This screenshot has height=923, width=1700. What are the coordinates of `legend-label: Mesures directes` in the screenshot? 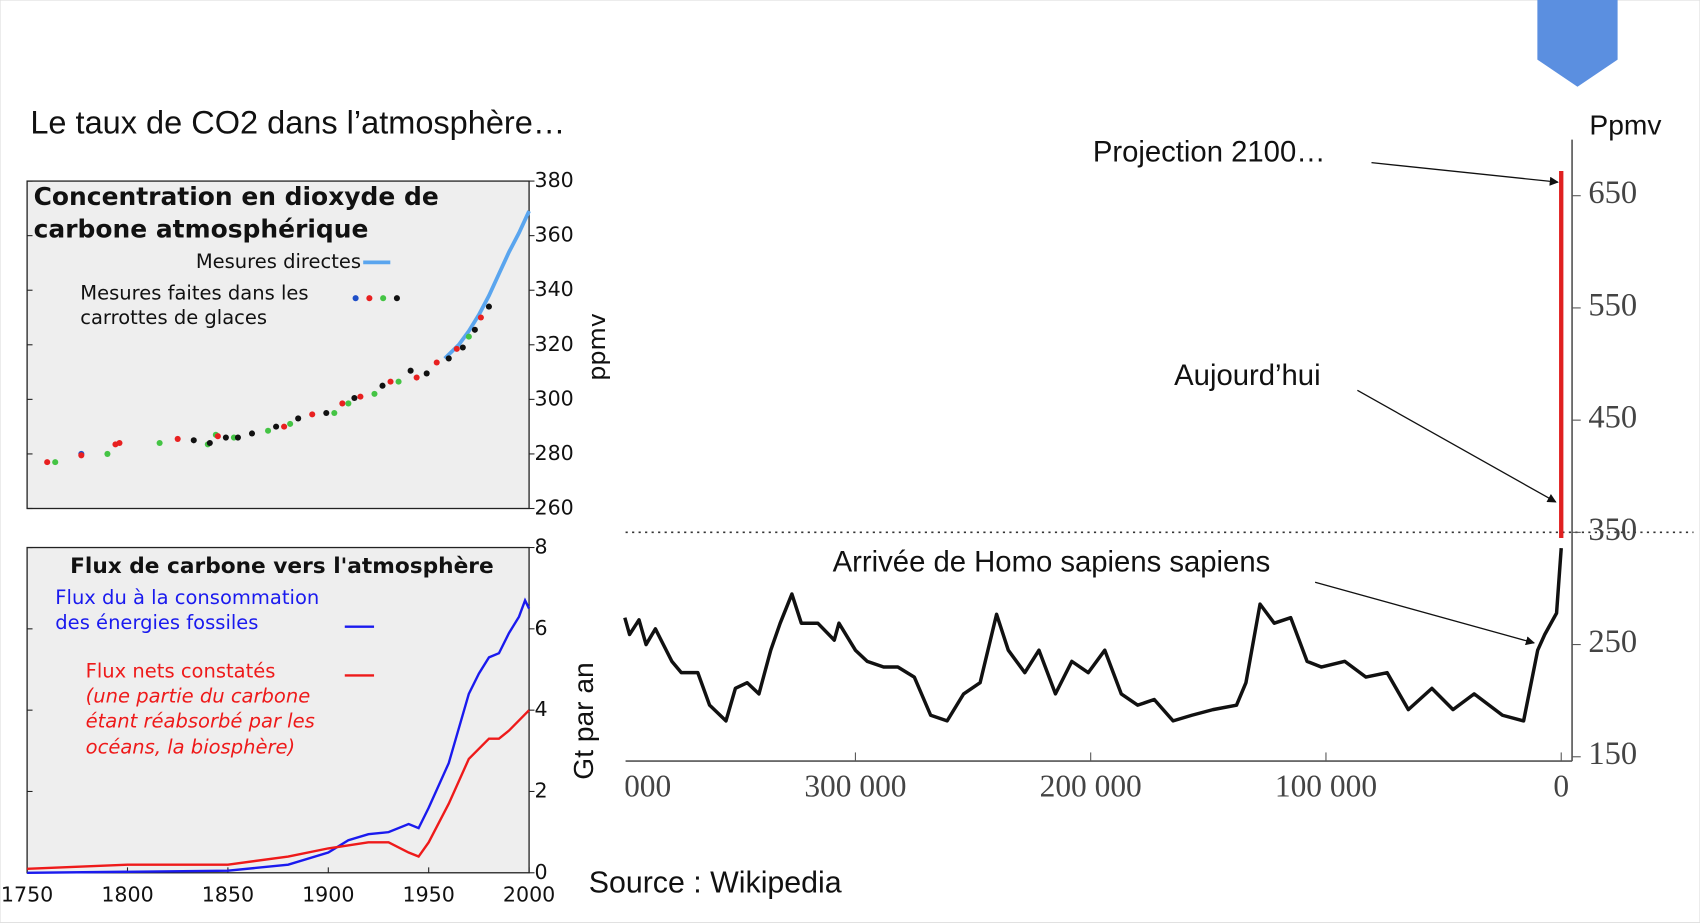 It's located at (278, 261).